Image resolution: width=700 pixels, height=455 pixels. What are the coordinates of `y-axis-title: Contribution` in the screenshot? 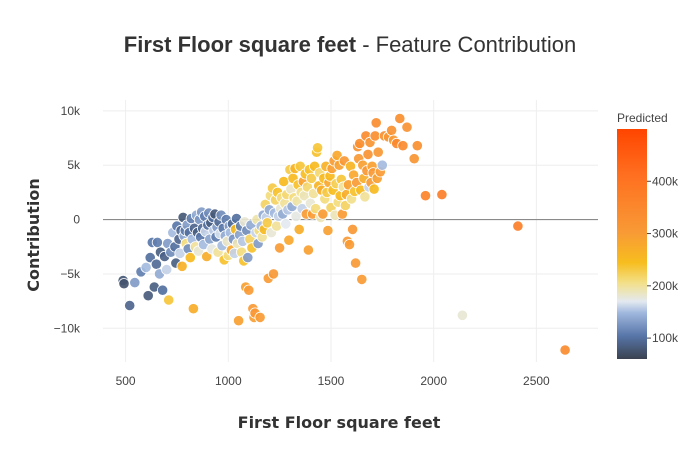 It's located at (33, 235).